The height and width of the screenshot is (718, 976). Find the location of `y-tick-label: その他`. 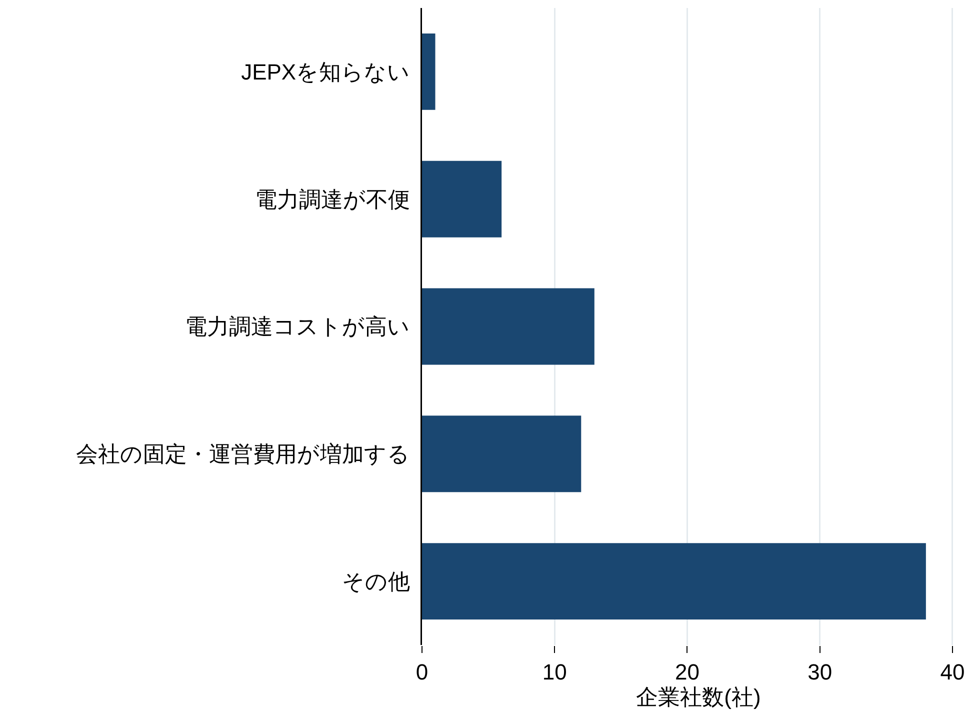

y-tick-label: その他 is located at coordinates (376, 581).